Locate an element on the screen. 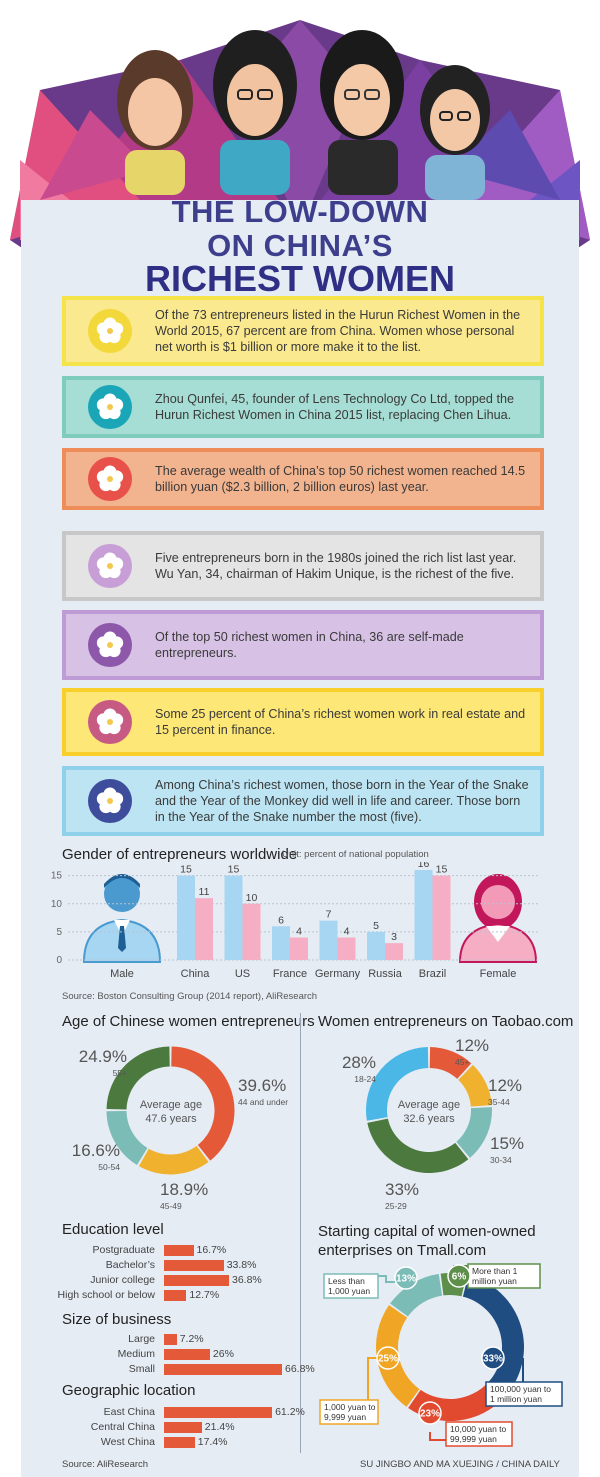 This screenshot has height=1477, width=600. bar-row-label: Large is located at coordinates (141, 1339).